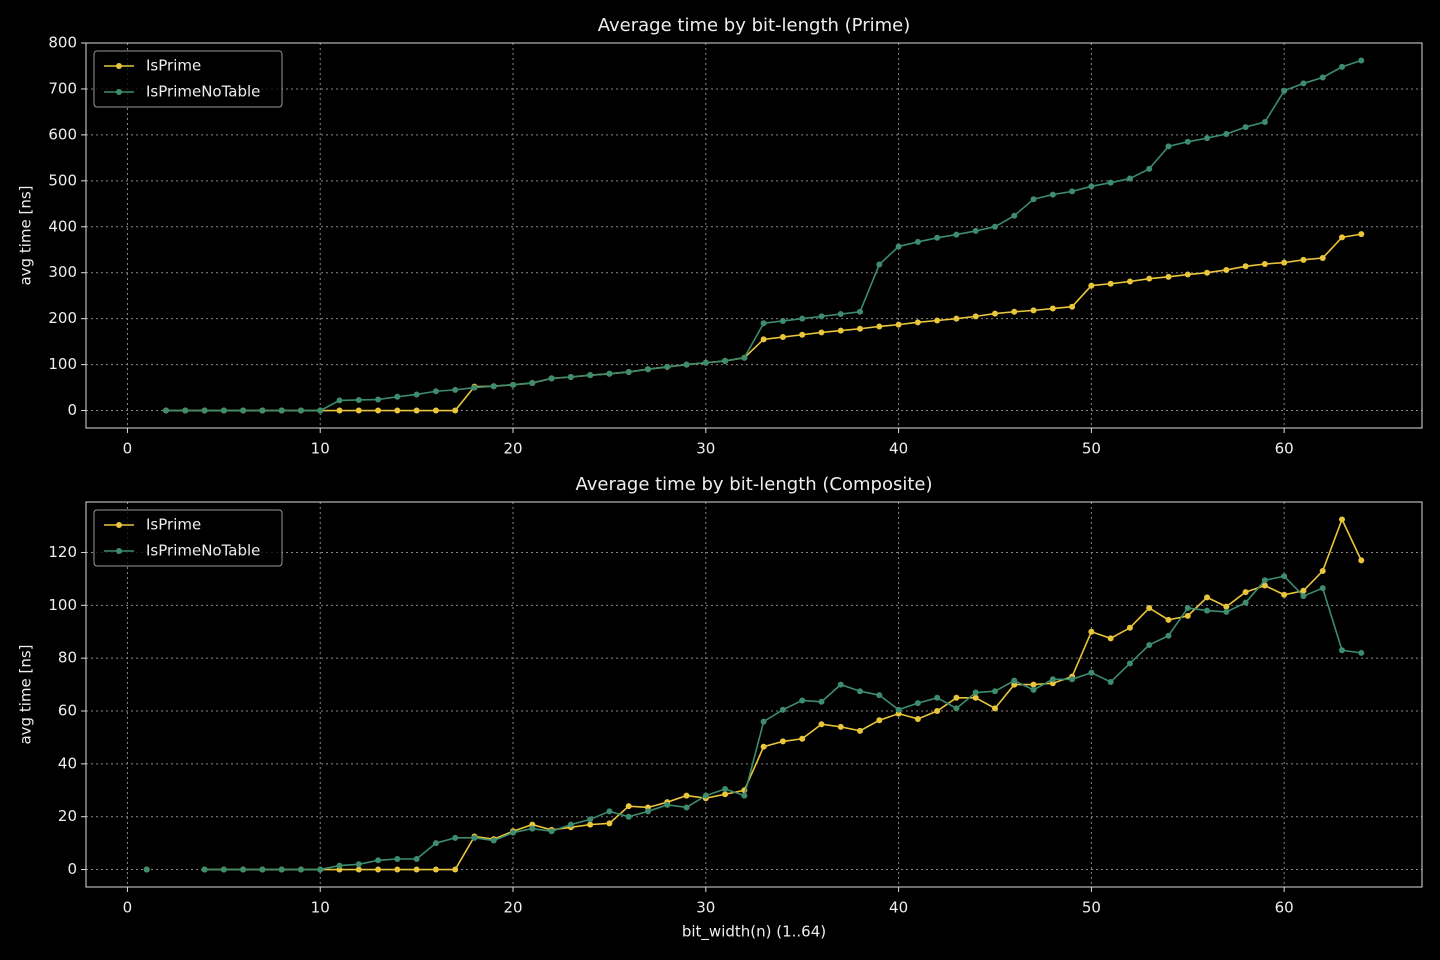 Image resolution: width=1440 pixels, height=960 pixels. I want to click on y-tick-label: 200, so click(62, 318).